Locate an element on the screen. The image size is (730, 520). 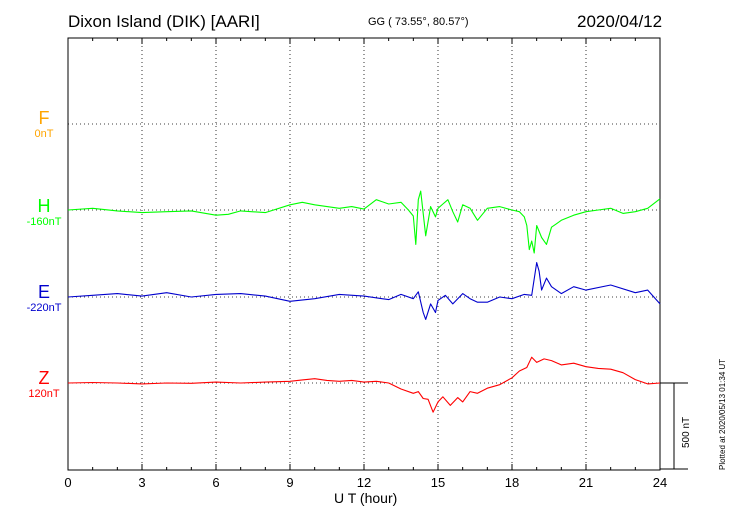
station-coordinates: GG ( 73.55°, 80.57°) is located at coordinates (418, 22).